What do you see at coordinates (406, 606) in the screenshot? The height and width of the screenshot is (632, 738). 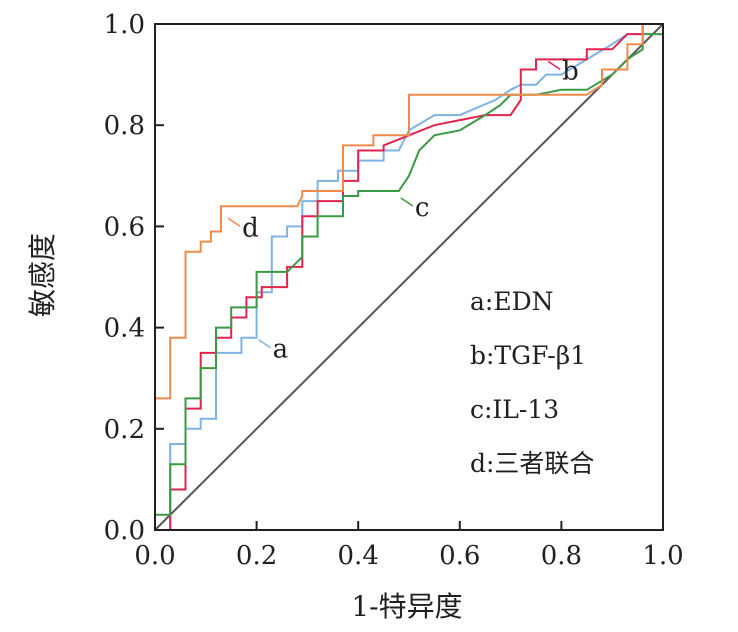 I see `x-axis-title: 1-特异度` at bounding box center [406, 606].